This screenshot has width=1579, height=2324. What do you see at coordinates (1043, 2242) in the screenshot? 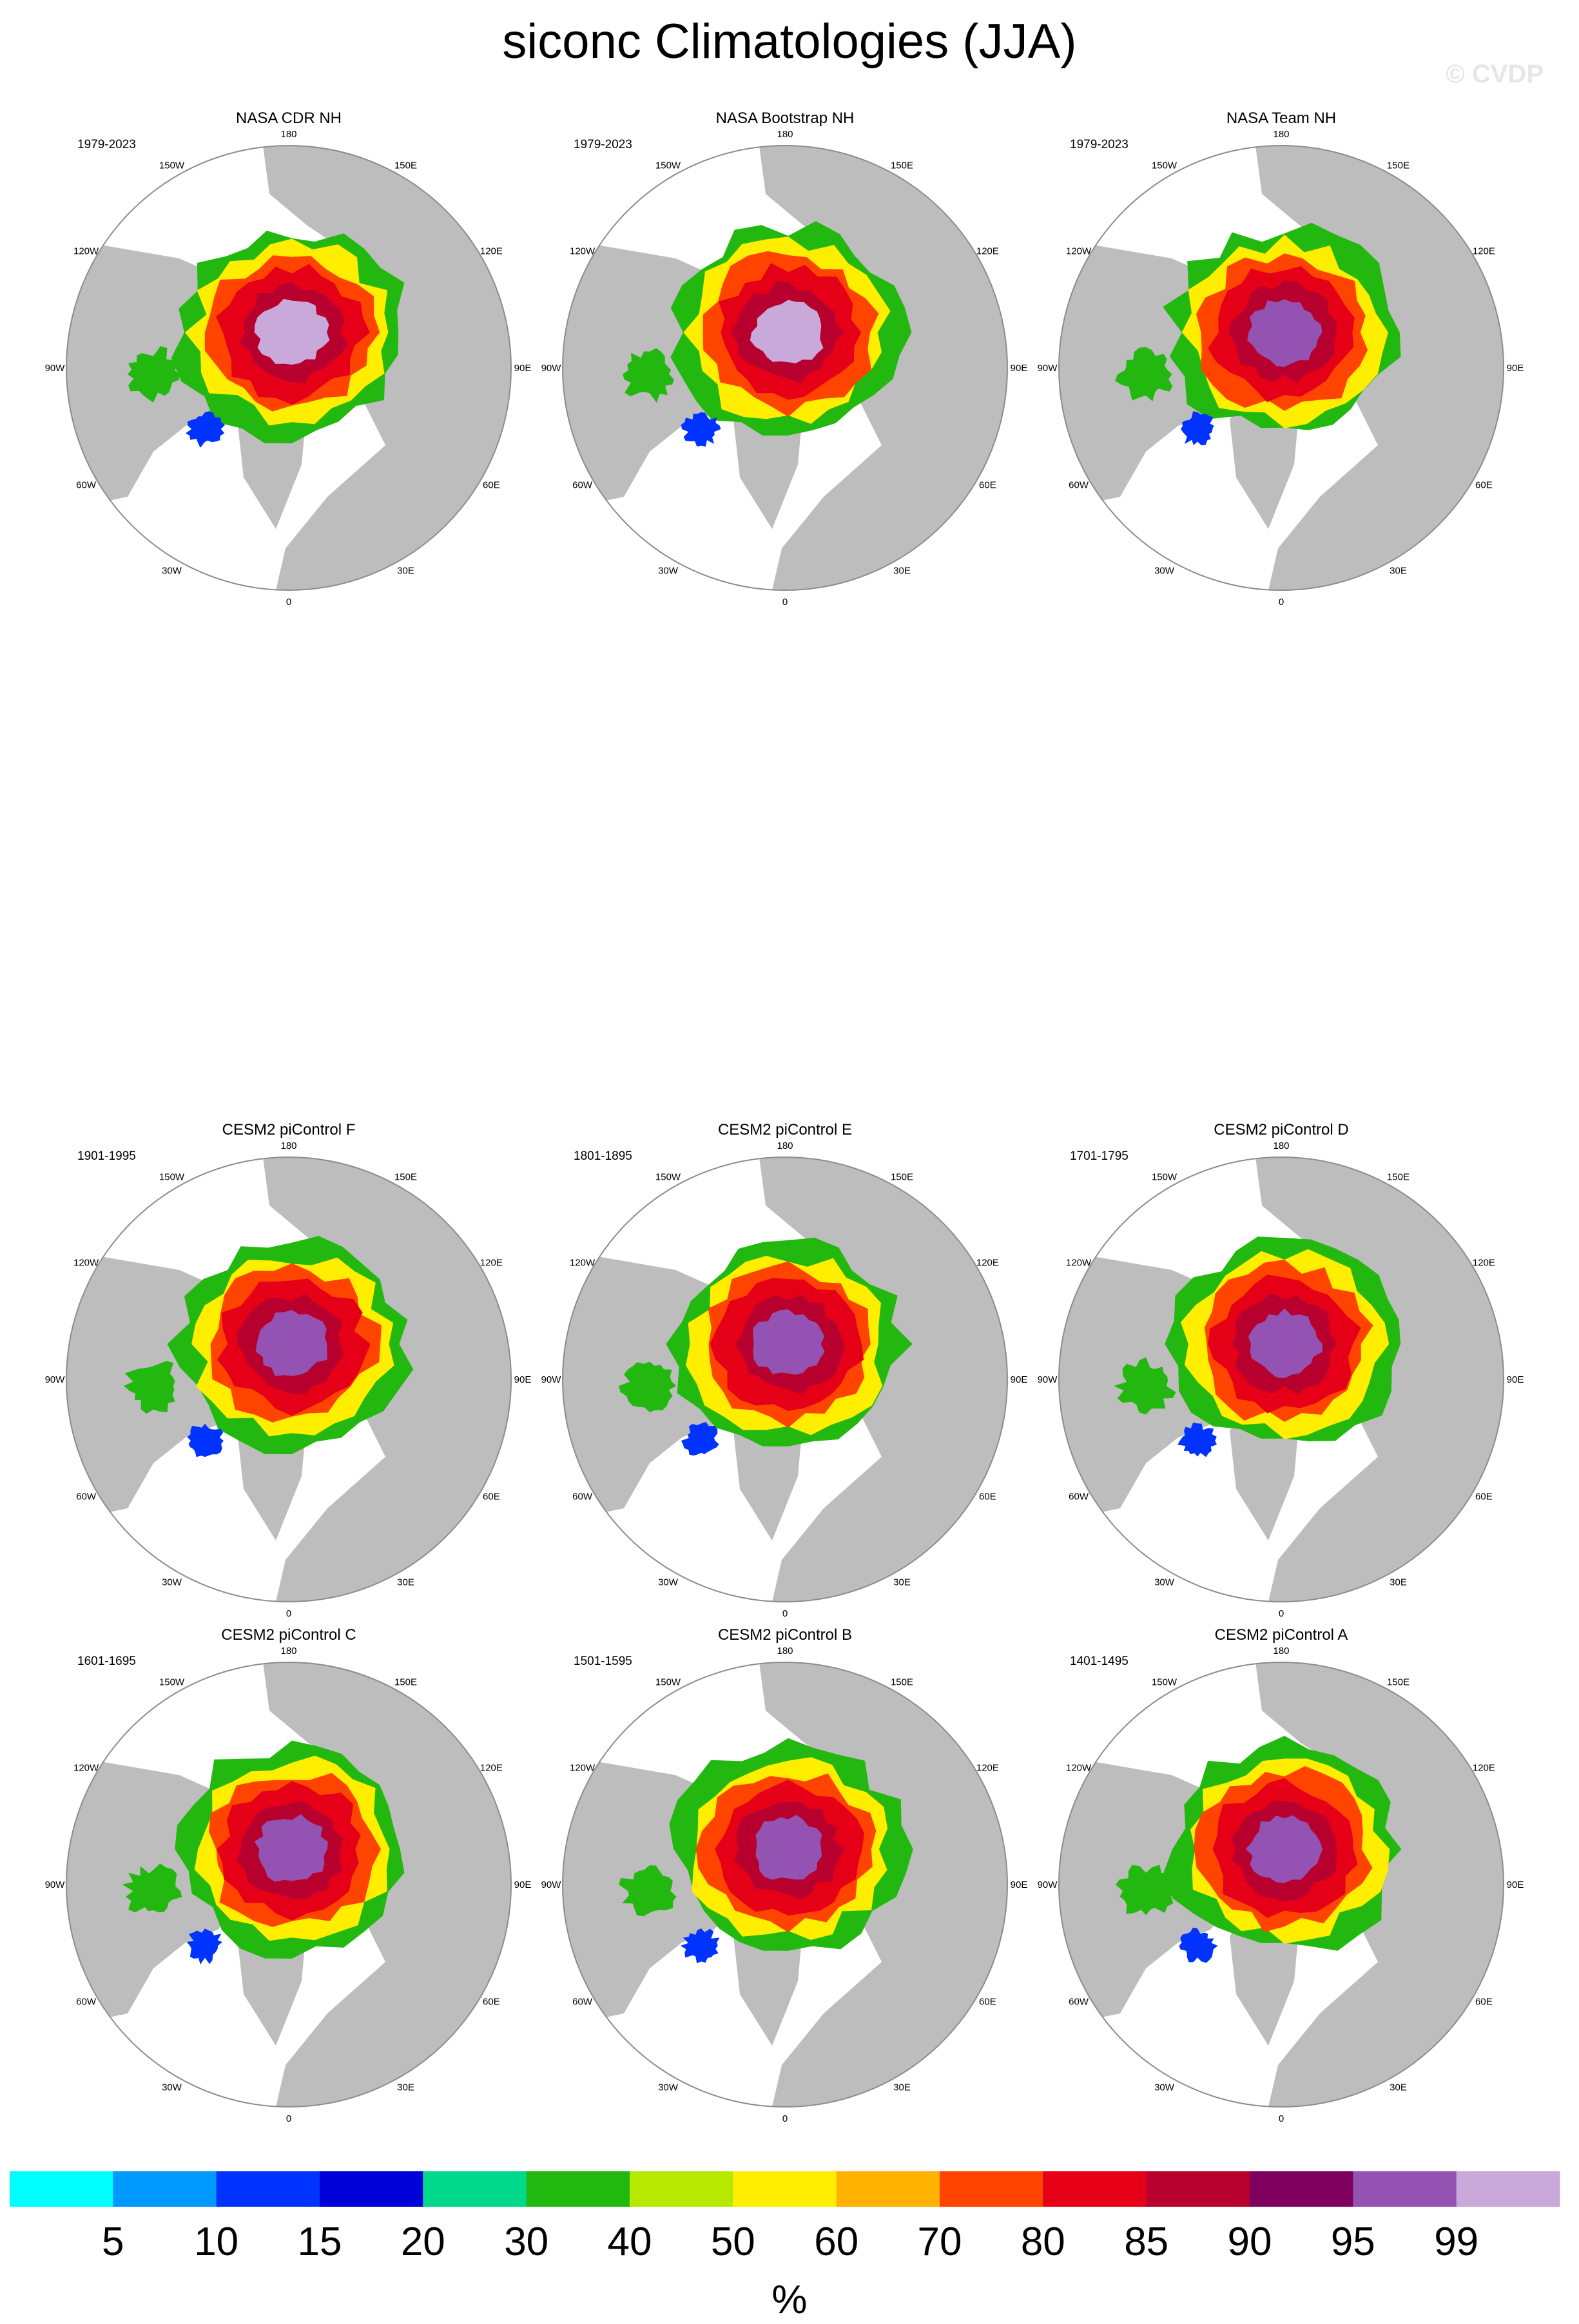
I see `colorbar-tick-label: 80` at bounding box center [1043, 2242].